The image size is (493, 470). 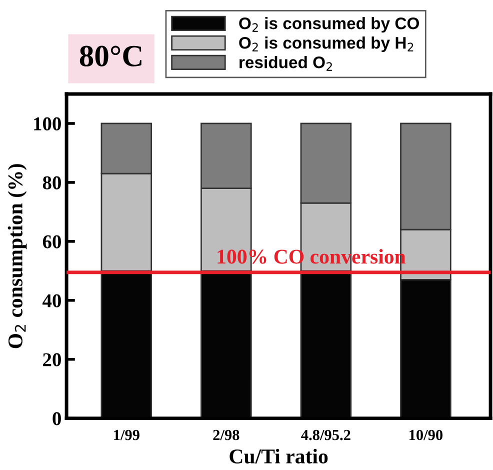 I want to click on legend-label: O$_{2}$ is consumed by CO, so click(x=329, y=25).